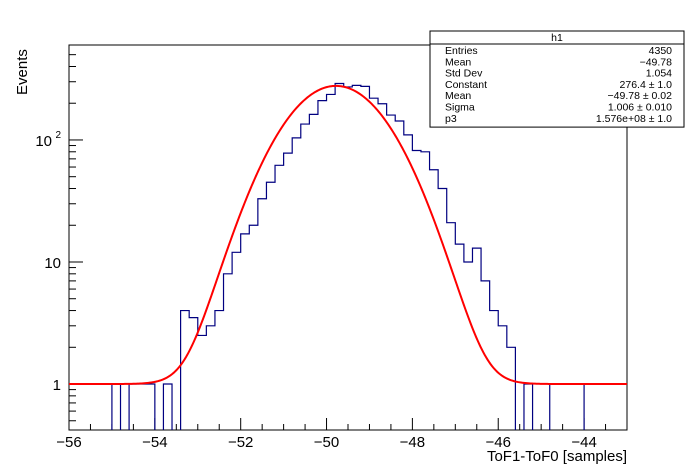 The height and width of the screenshot is (476, 698). I want to click on stats-box-frame, so click(557, 79).